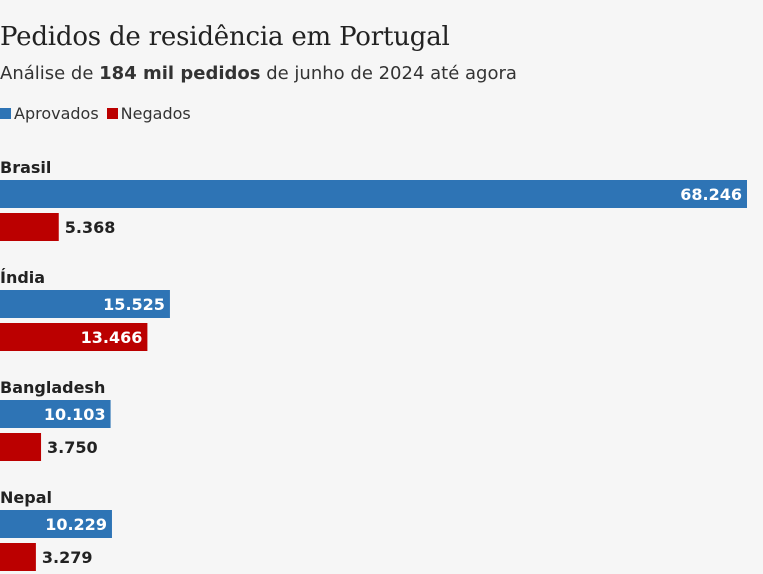 The height and width of the screenshot is (574, 763). I want to click on value-label-approved: 68.246, so click(711, 194).